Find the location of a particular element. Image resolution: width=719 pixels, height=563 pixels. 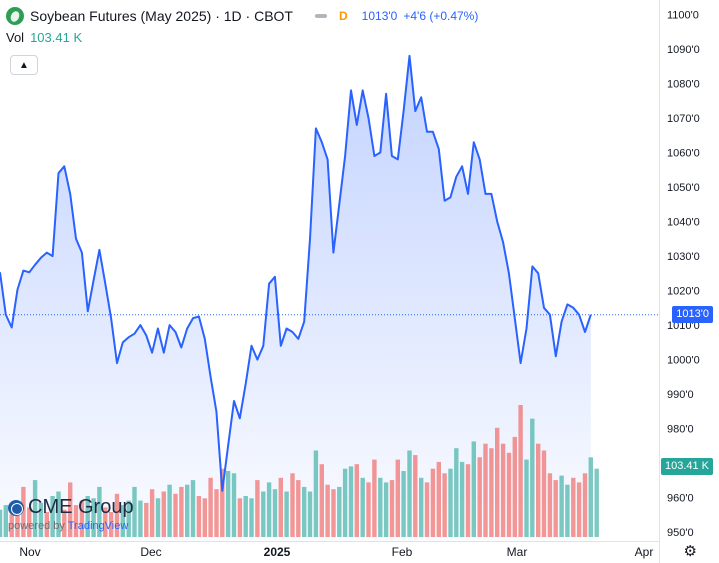

last-price-tag: 1013'0 is located at coordinates (692, 314).